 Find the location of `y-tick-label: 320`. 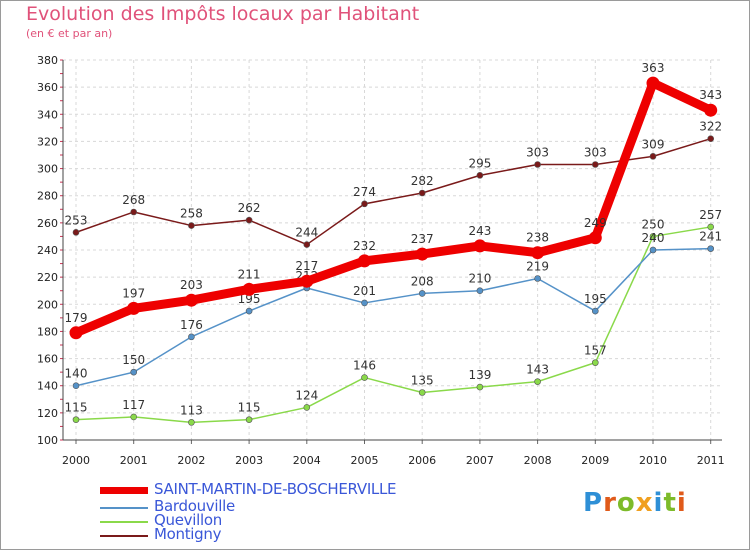

y-tick-label: 320 is located at coordinates (47, 141).